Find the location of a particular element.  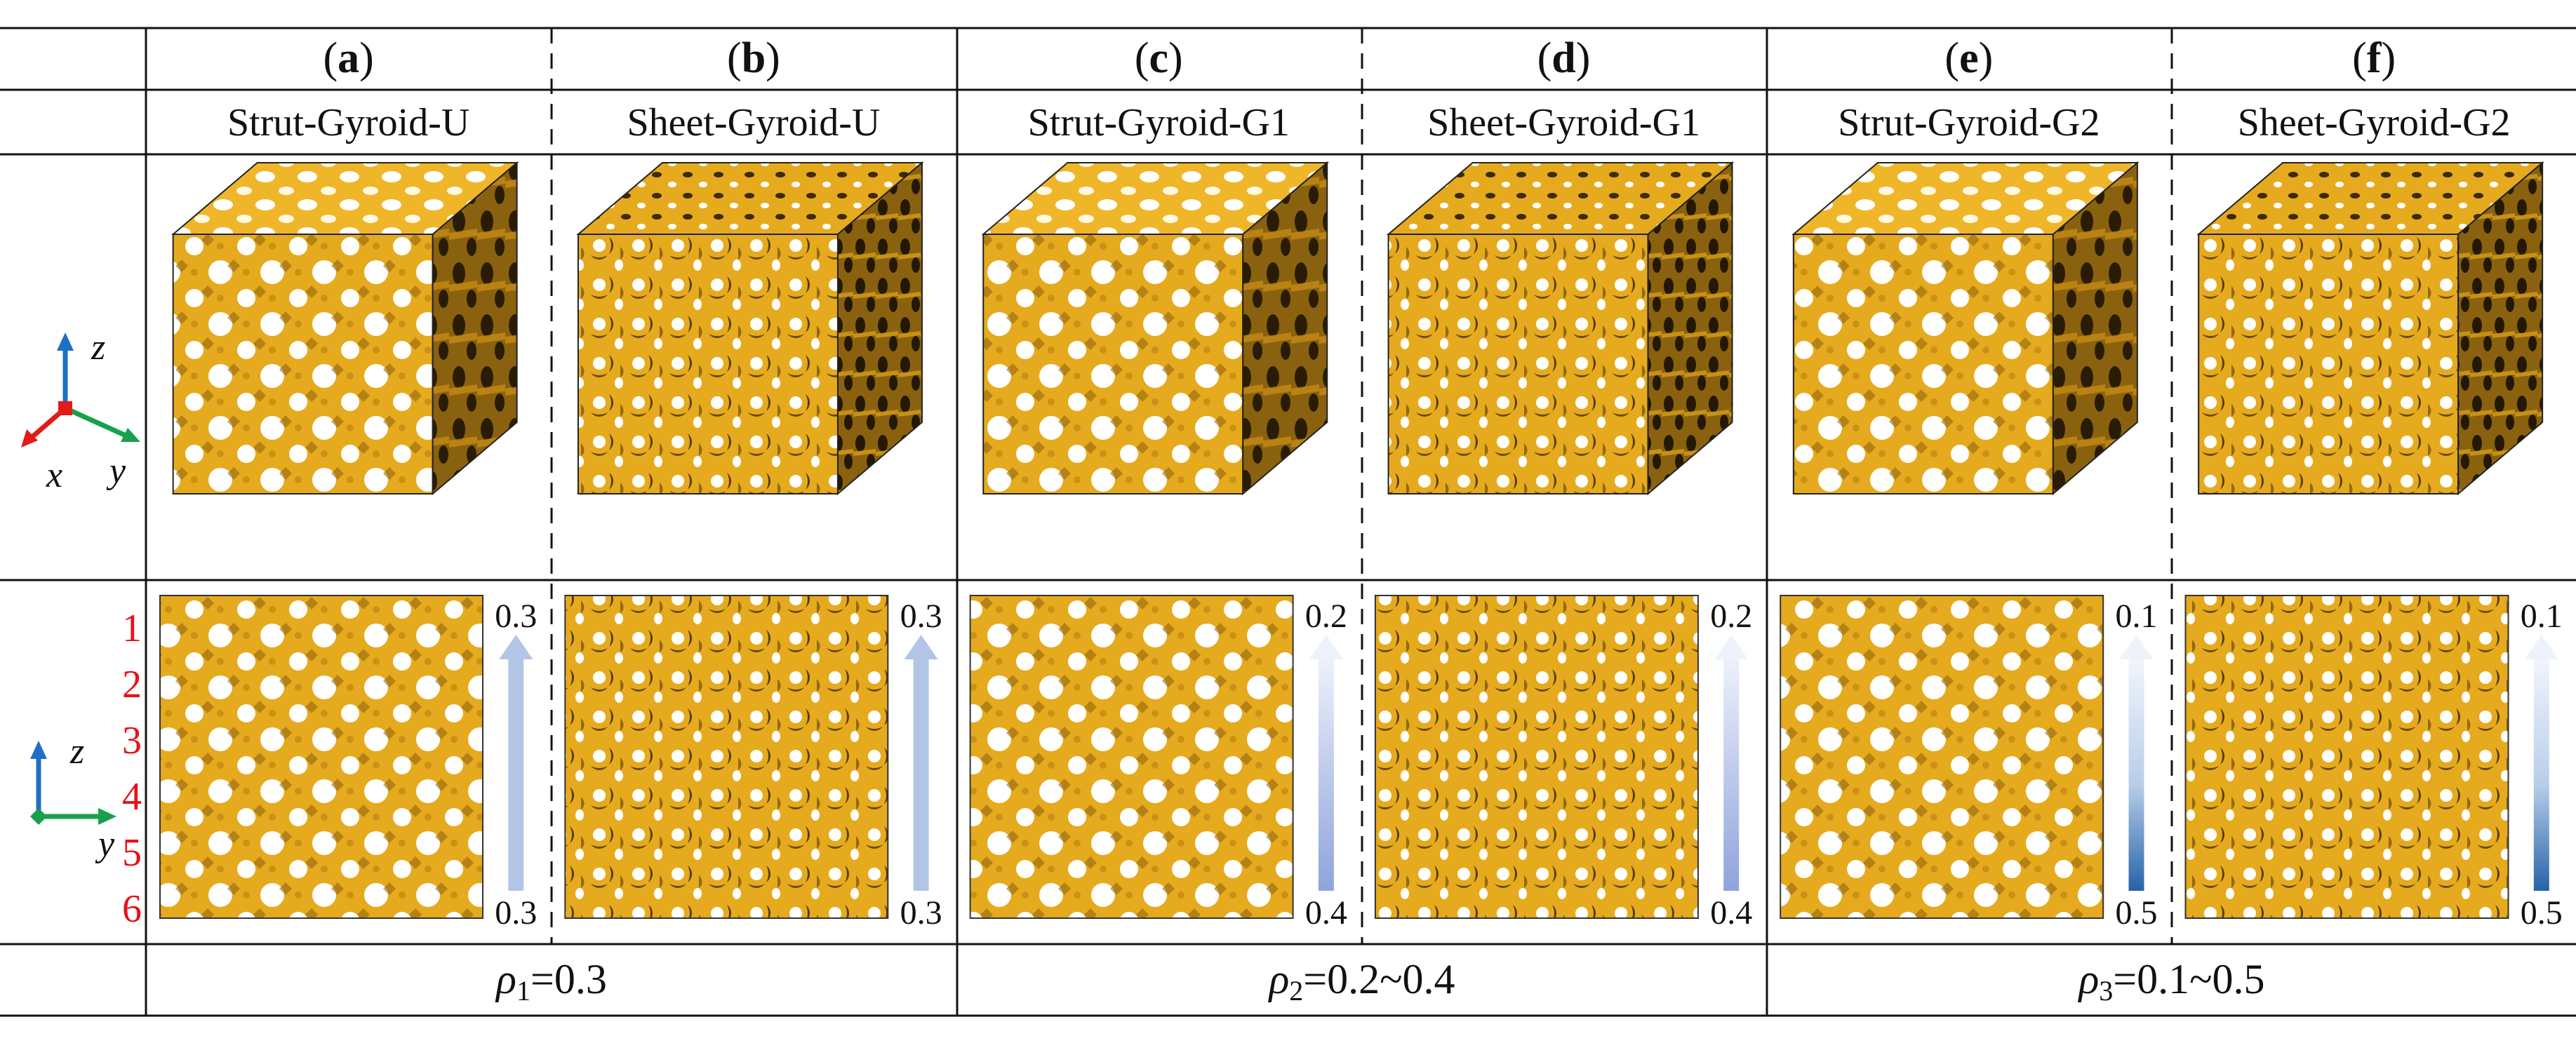

axis-triad-2d is located at coordinates (73, 783).